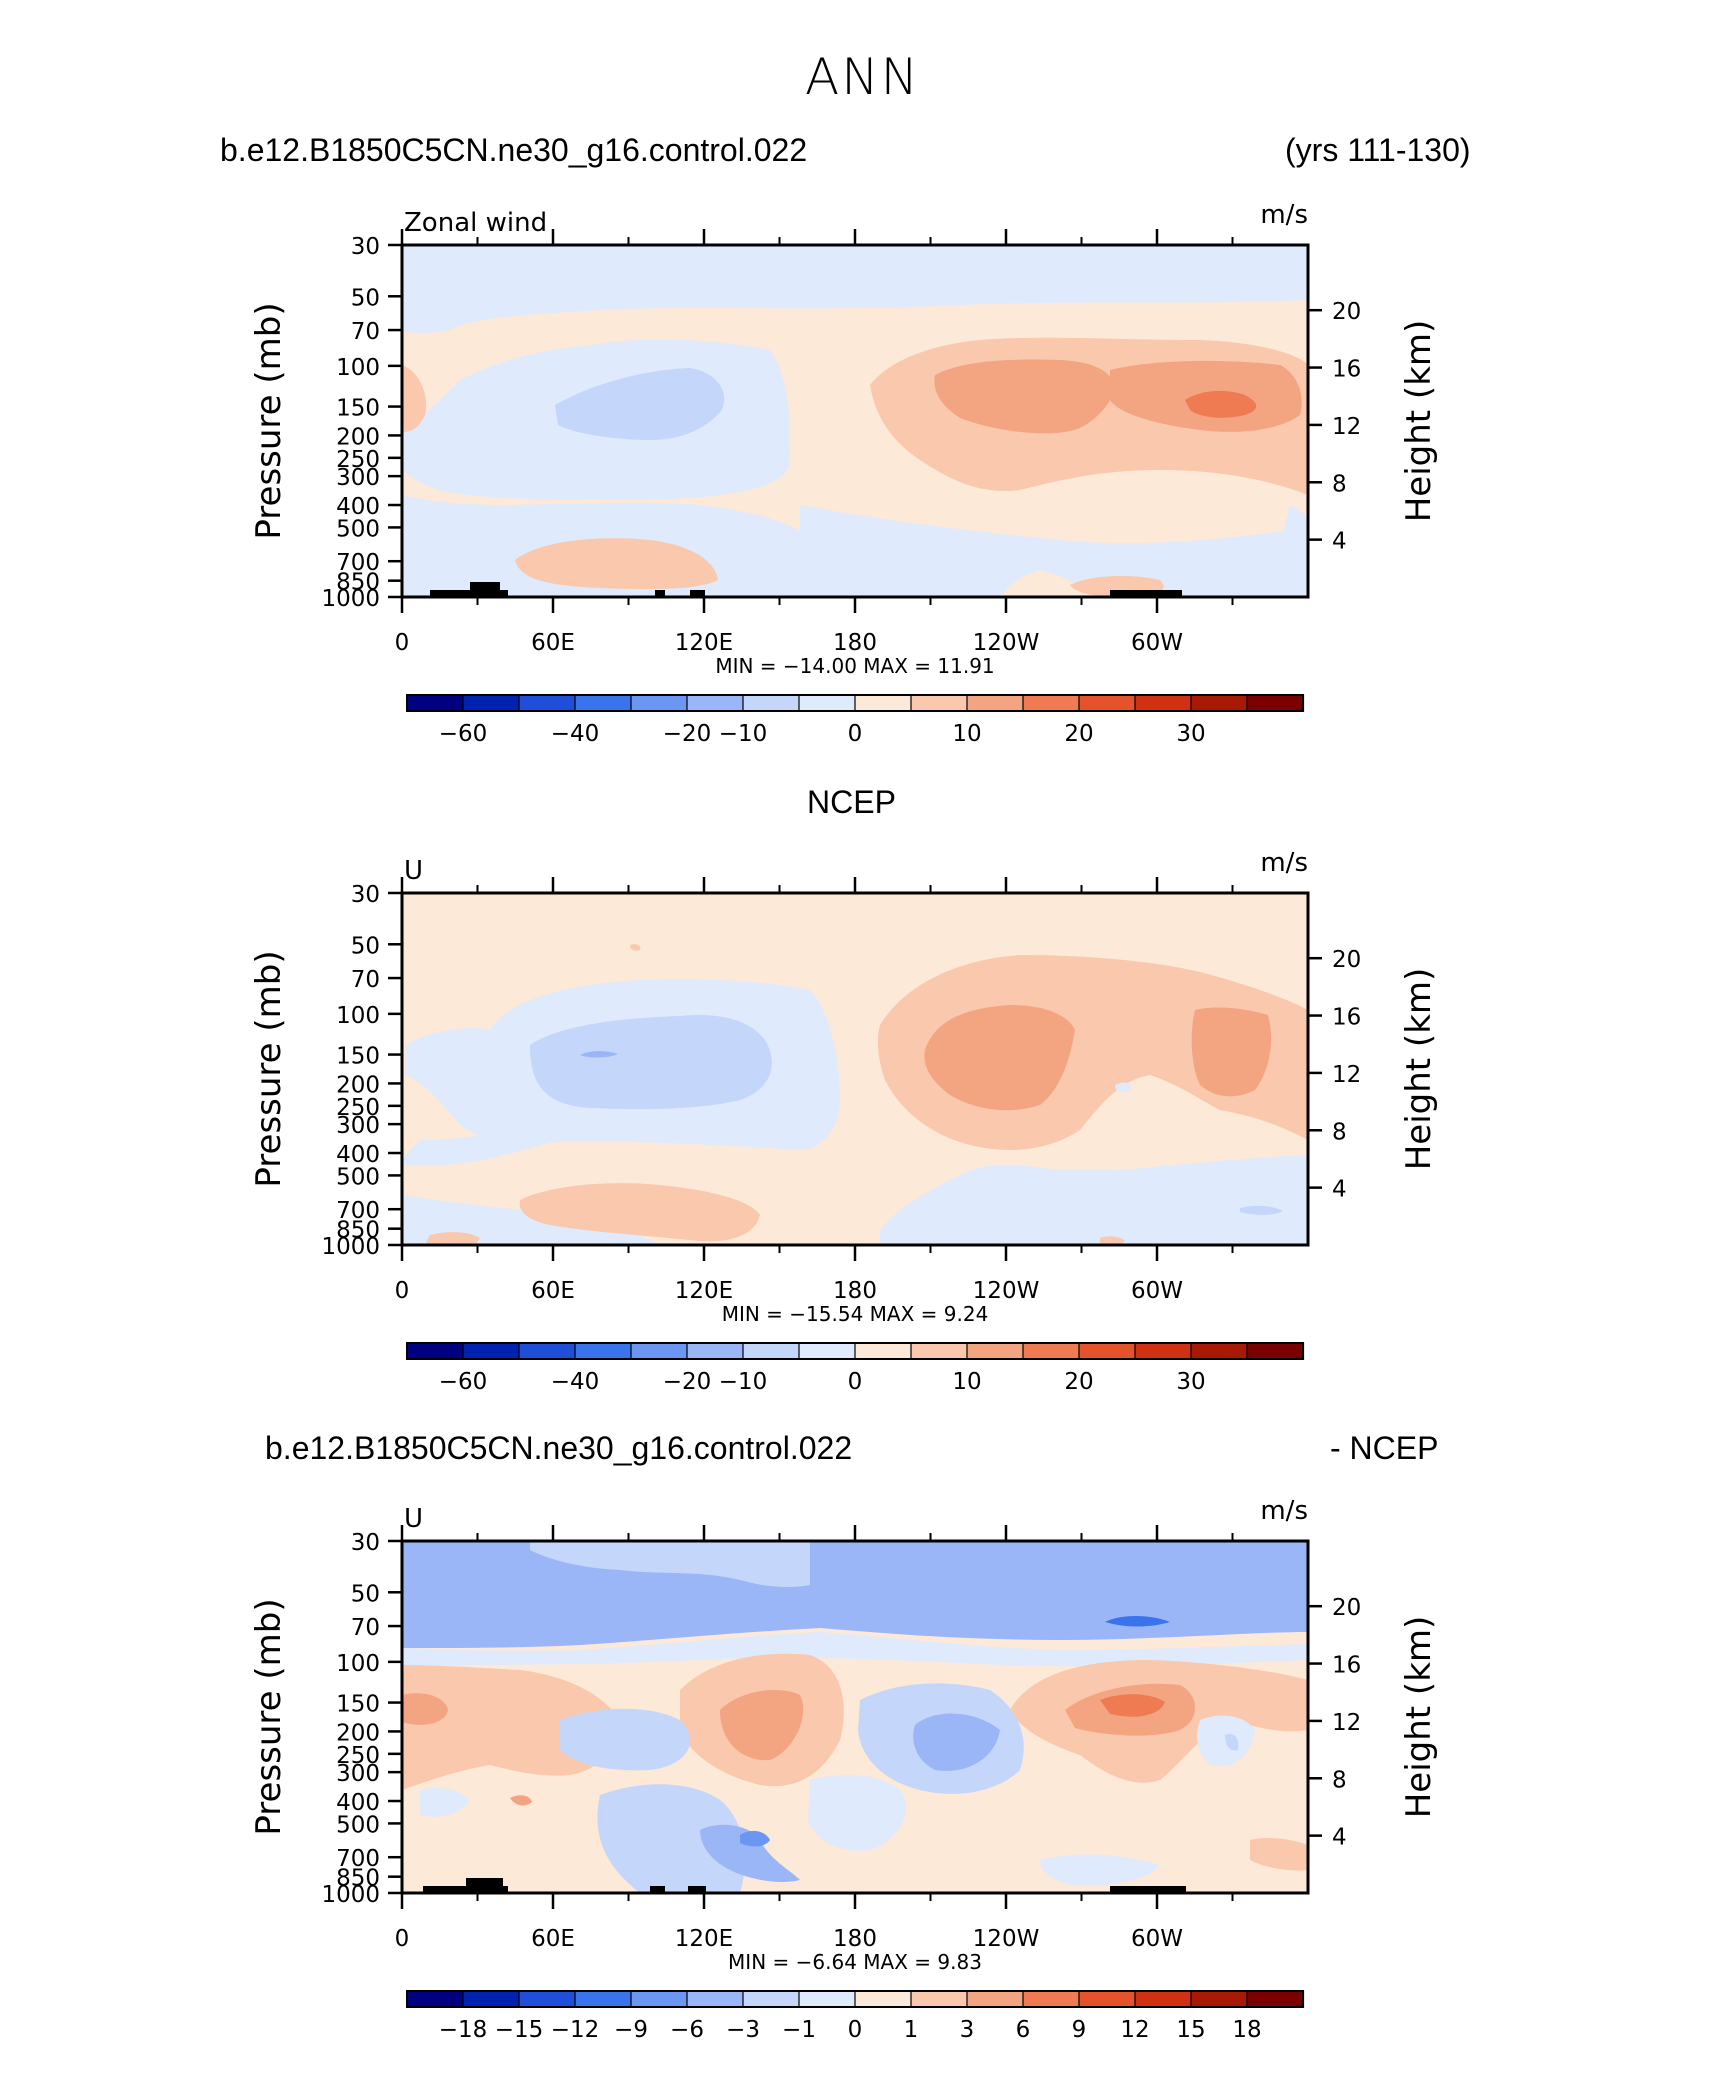 This screenshot has width=1710, height=2074. Describe the element at coordinates (1079, 2030) in the screenshot. I see `colorbar-tick-label: 9` at that location.